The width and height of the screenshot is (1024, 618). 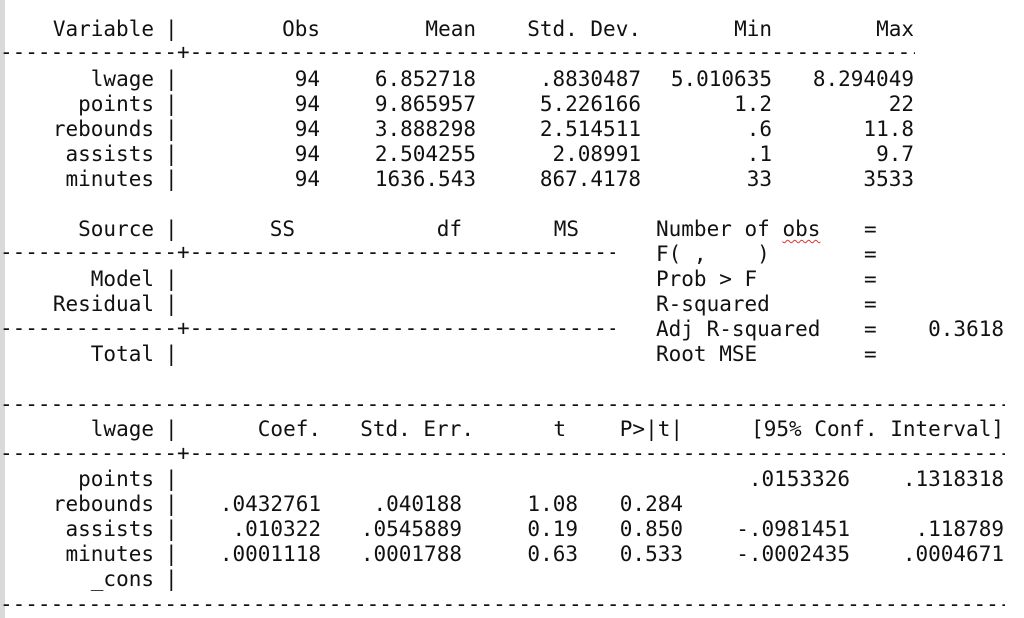 What do you see at coordinates (651, 504) in the screenshot?
I see `reg-cell: 0.284` at bounding box center [651, 504].